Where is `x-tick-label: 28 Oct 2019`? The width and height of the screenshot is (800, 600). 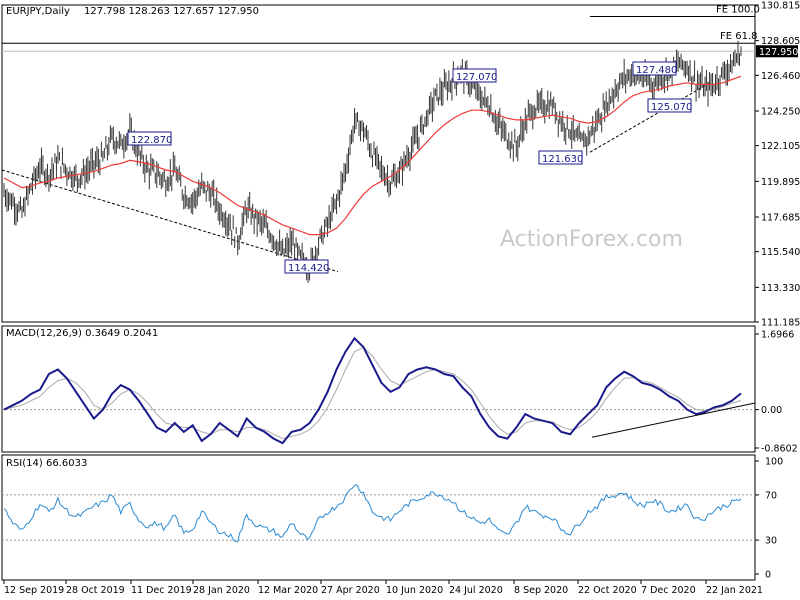
x-tick-label: 28 Oct 2019 is located at coordinates (95, 590).